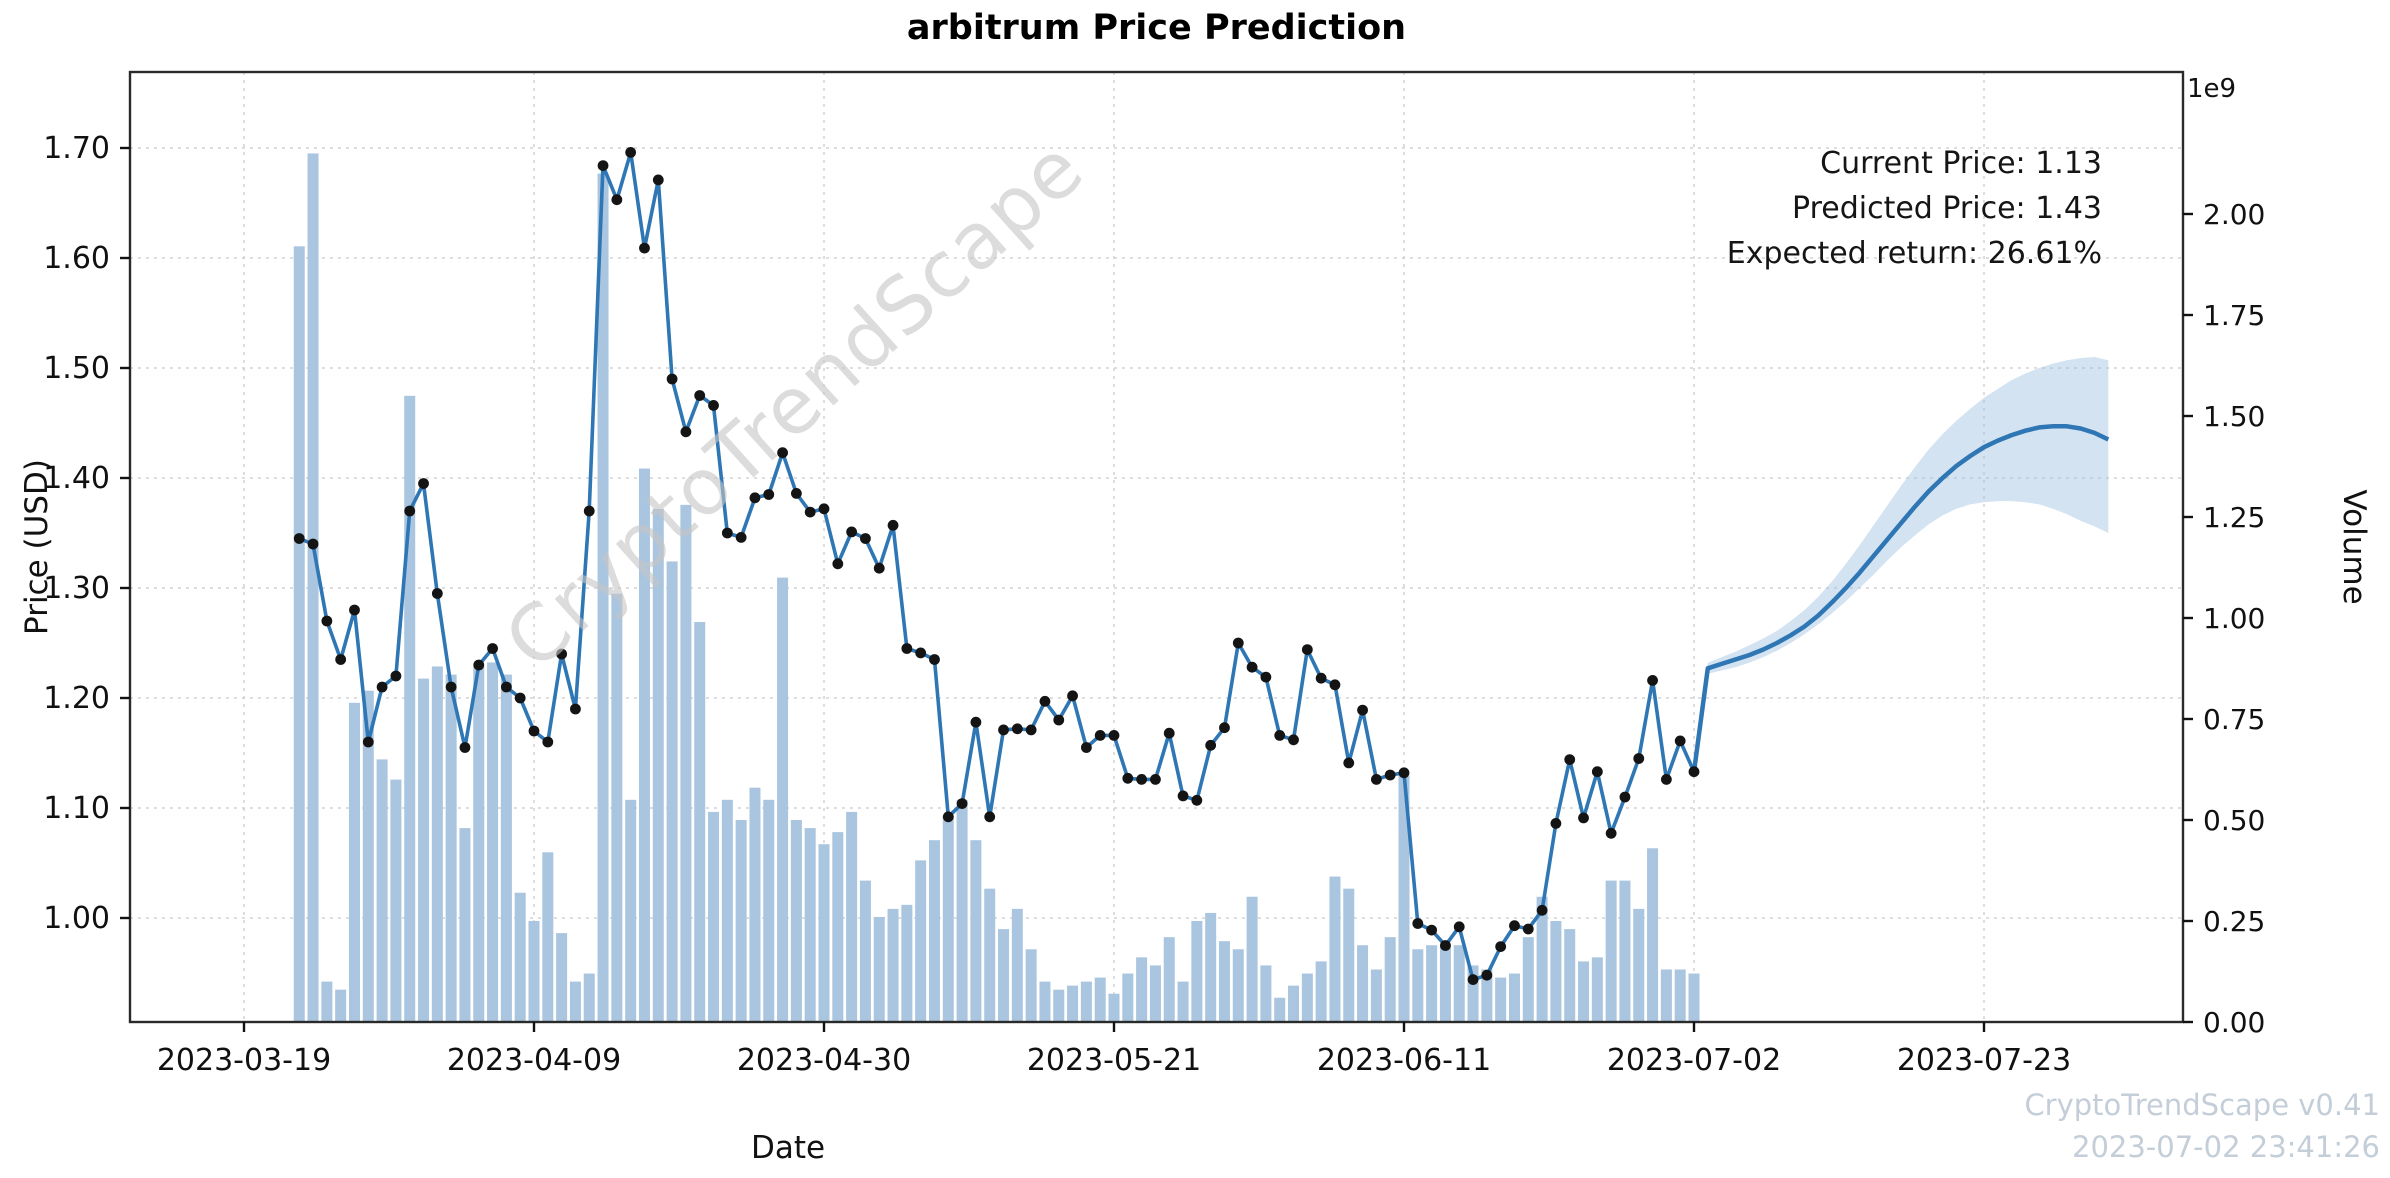  What do you see at coordinates (2212, 89) in the screenshot?
I see `volume-axis-exponent: 1e9` at bounding box center [2212, 89].